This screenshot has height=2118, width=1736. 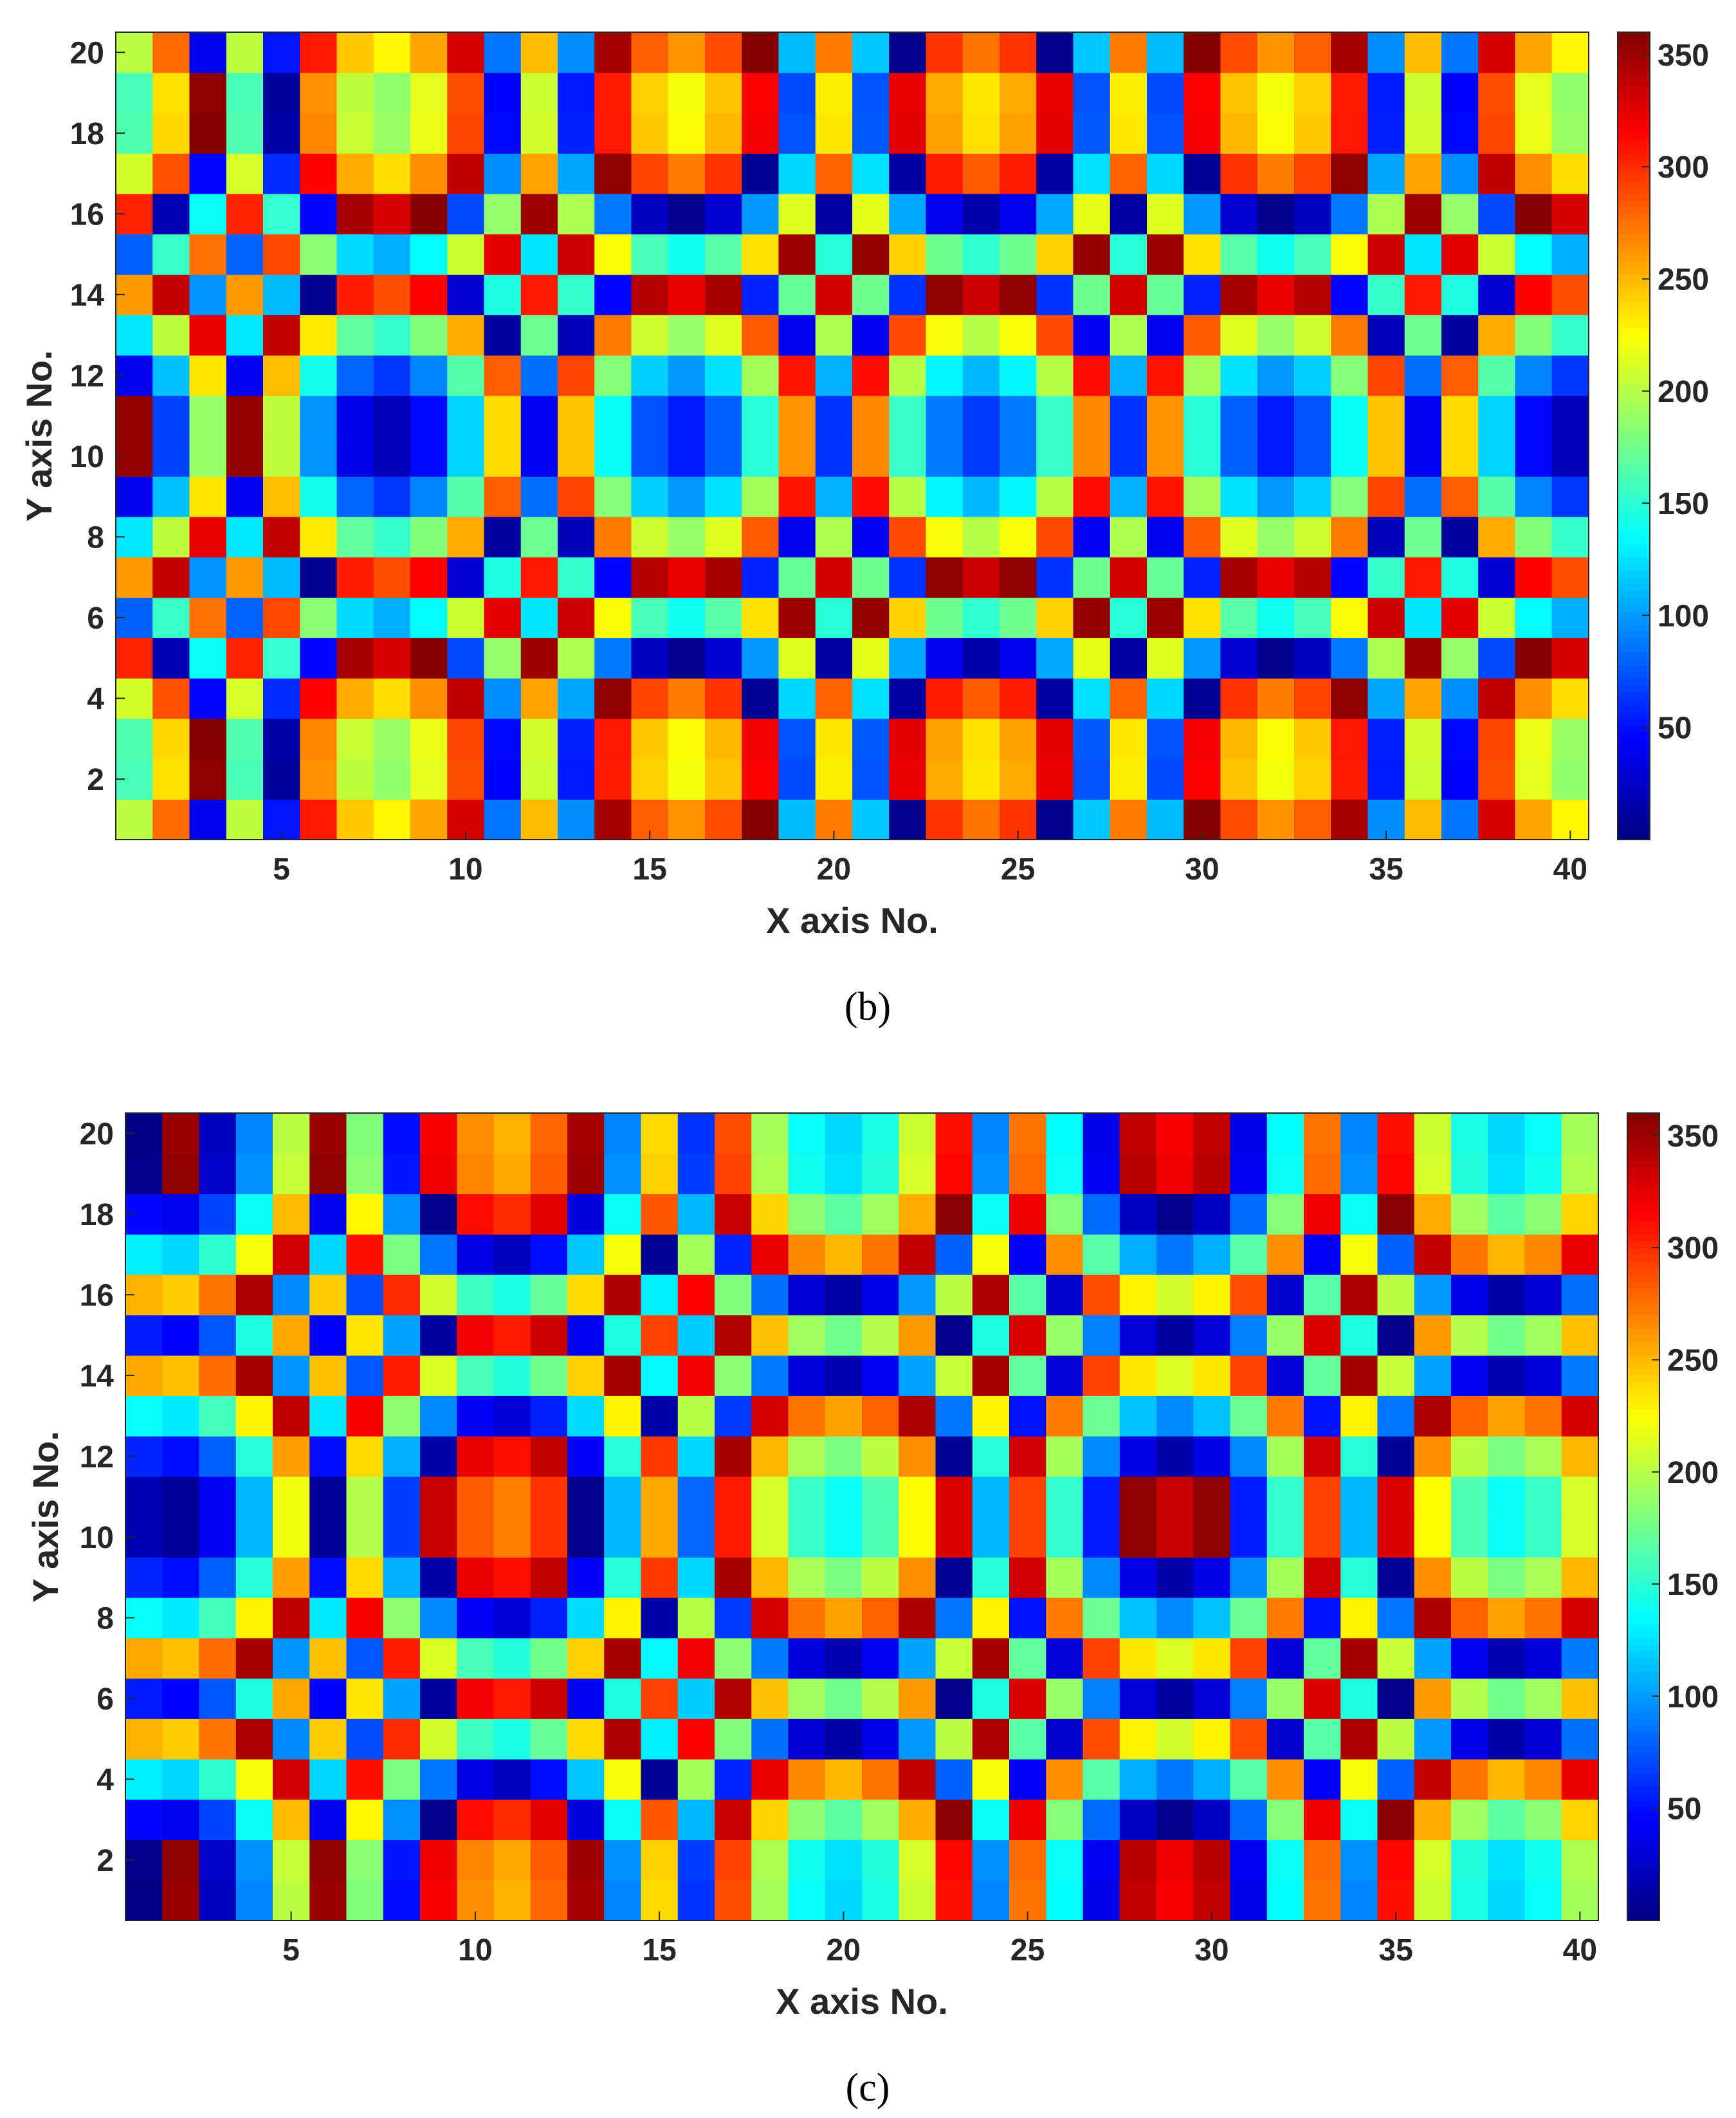 I want to click on x-tick-label: 10, so click(x=465, y=870).